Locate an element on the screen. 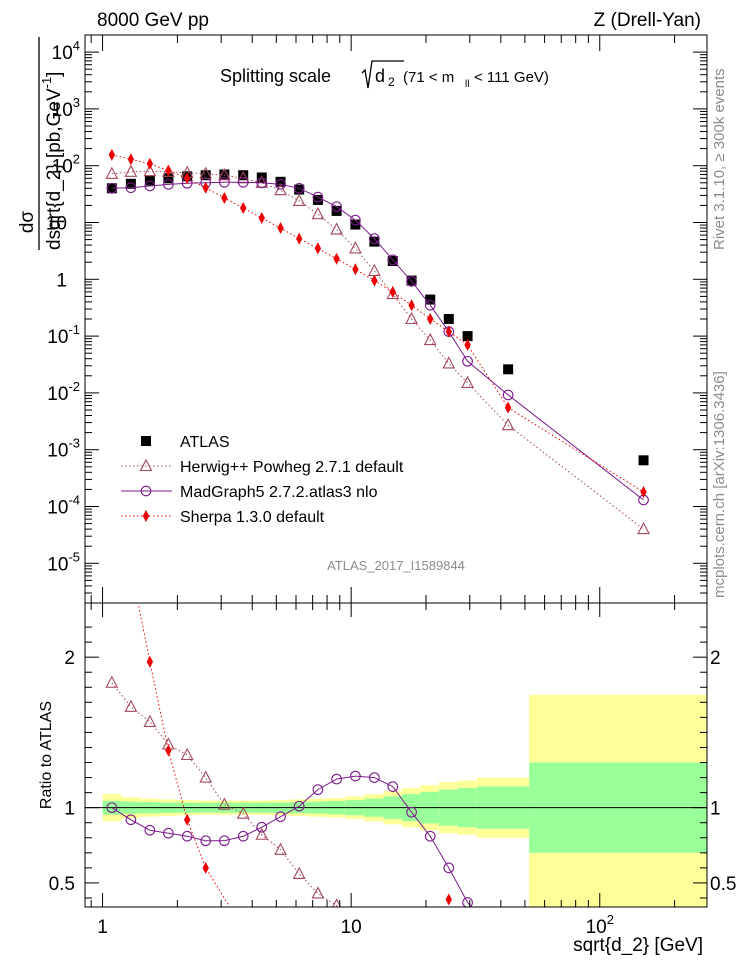 This screenshot has width=746, height=972. legend-marker-sherpa is located at coordinates (146, 516).